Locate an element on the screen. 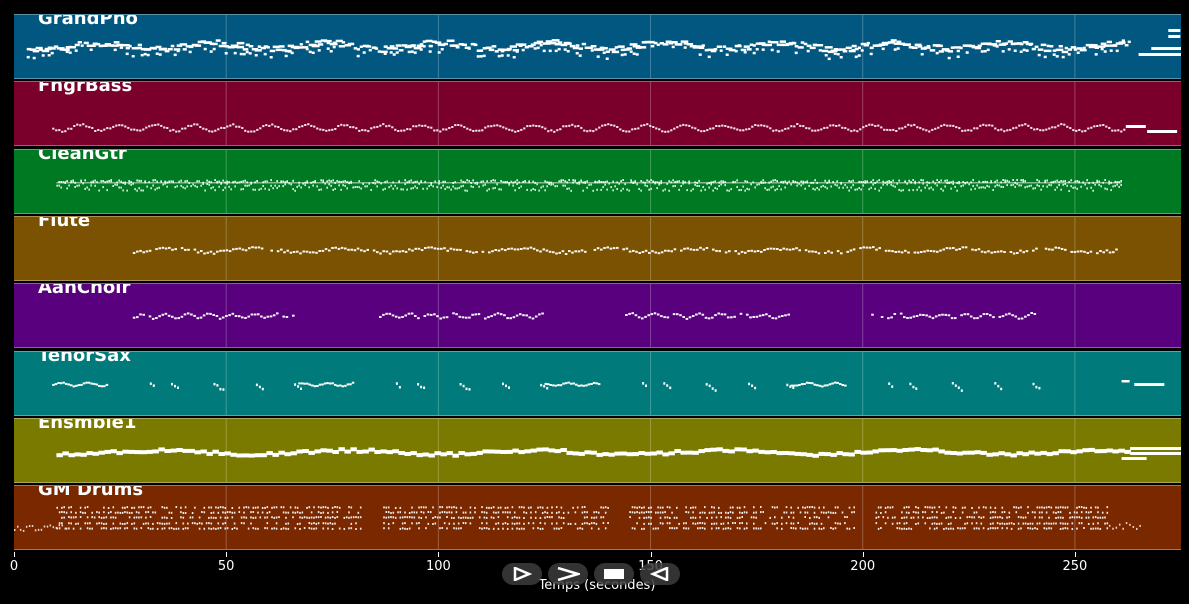 The height and width of the screenshot is (604, 1189). track-label: CleanGtr is located at coordinates (82, 156).